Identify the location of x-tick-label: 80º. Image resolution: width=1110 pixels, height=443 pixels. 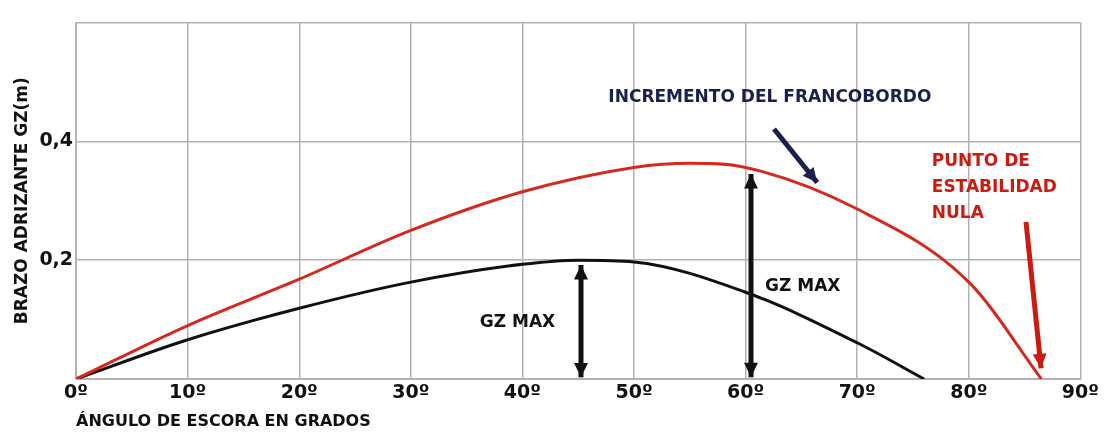
(969, 391).